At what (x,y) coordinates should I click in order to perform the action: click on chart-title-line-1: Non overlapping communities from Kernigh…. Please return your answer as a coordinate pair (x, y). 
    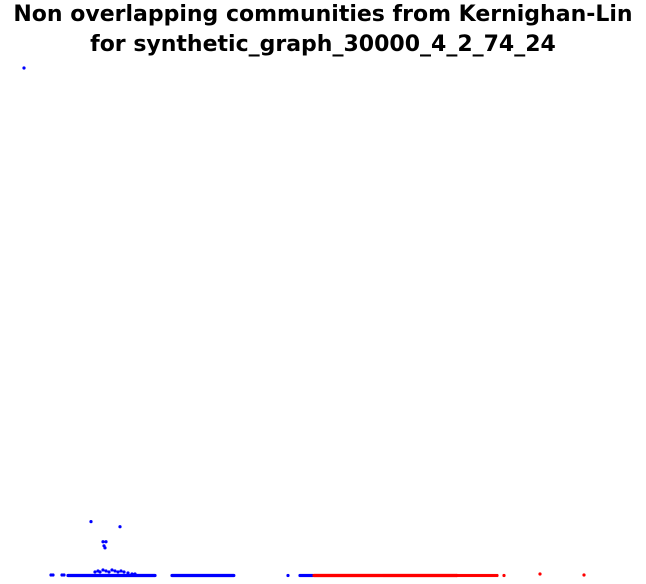
    Looking at the image, I should click on (322, 14).